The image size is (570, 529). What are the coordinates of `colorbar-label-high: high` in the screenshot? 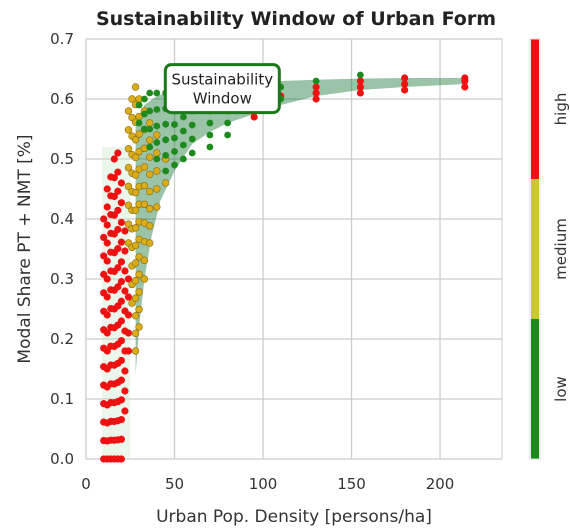 It's located at (561, 109).